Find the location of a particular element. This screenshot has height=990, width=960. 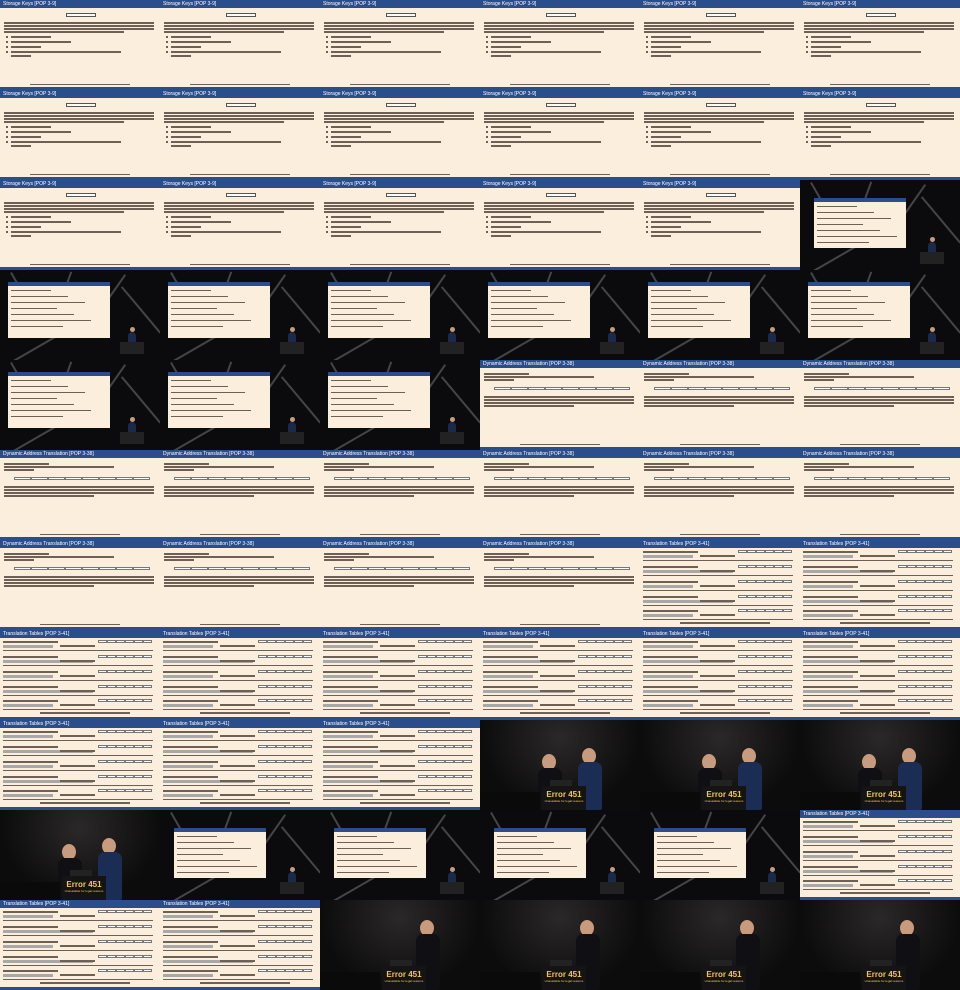

slide-footer-text is located at coordinates (80, 84).